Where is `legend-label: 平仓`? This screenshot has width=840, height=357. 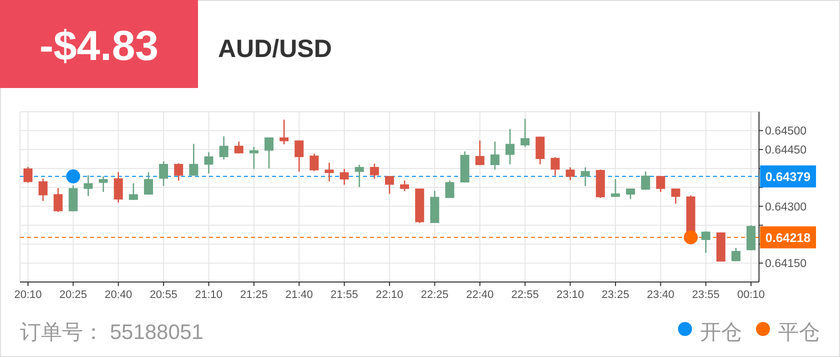 legend-label: 平仓 is located at coordinates (799, 332).